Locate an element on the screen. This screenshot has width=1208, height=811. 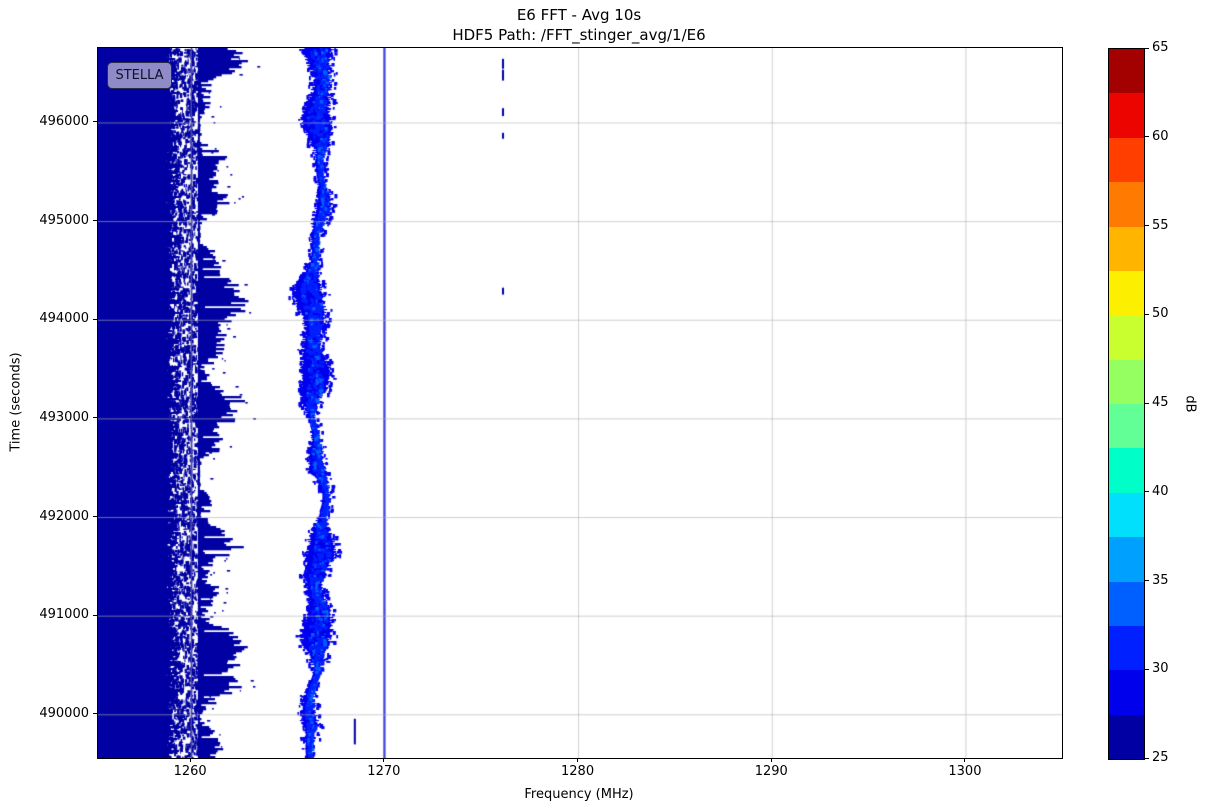
x-tick-label: 1290 is located at coordinates (771, 771).